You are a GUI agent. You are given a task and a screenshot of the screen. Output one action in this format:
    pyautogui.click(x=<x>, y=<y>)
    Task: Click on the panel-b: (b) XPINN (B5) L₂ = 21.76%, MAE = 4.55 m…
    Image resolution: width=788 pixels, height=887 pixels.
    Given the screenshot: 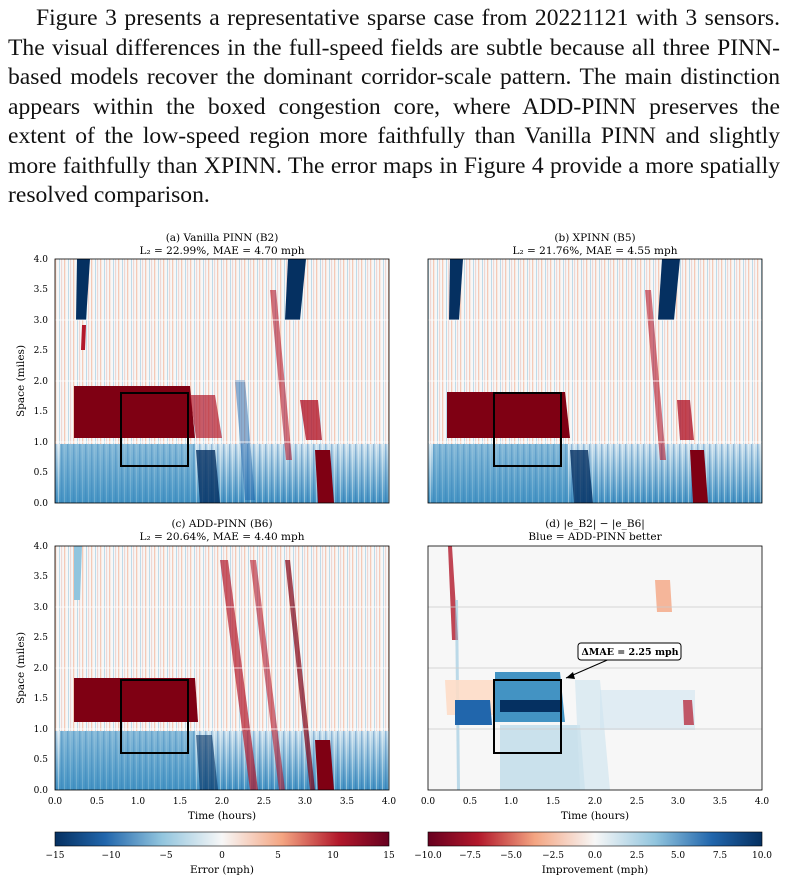 What is the action you would take?
    pyautogui.click(x=595, y=368)
    